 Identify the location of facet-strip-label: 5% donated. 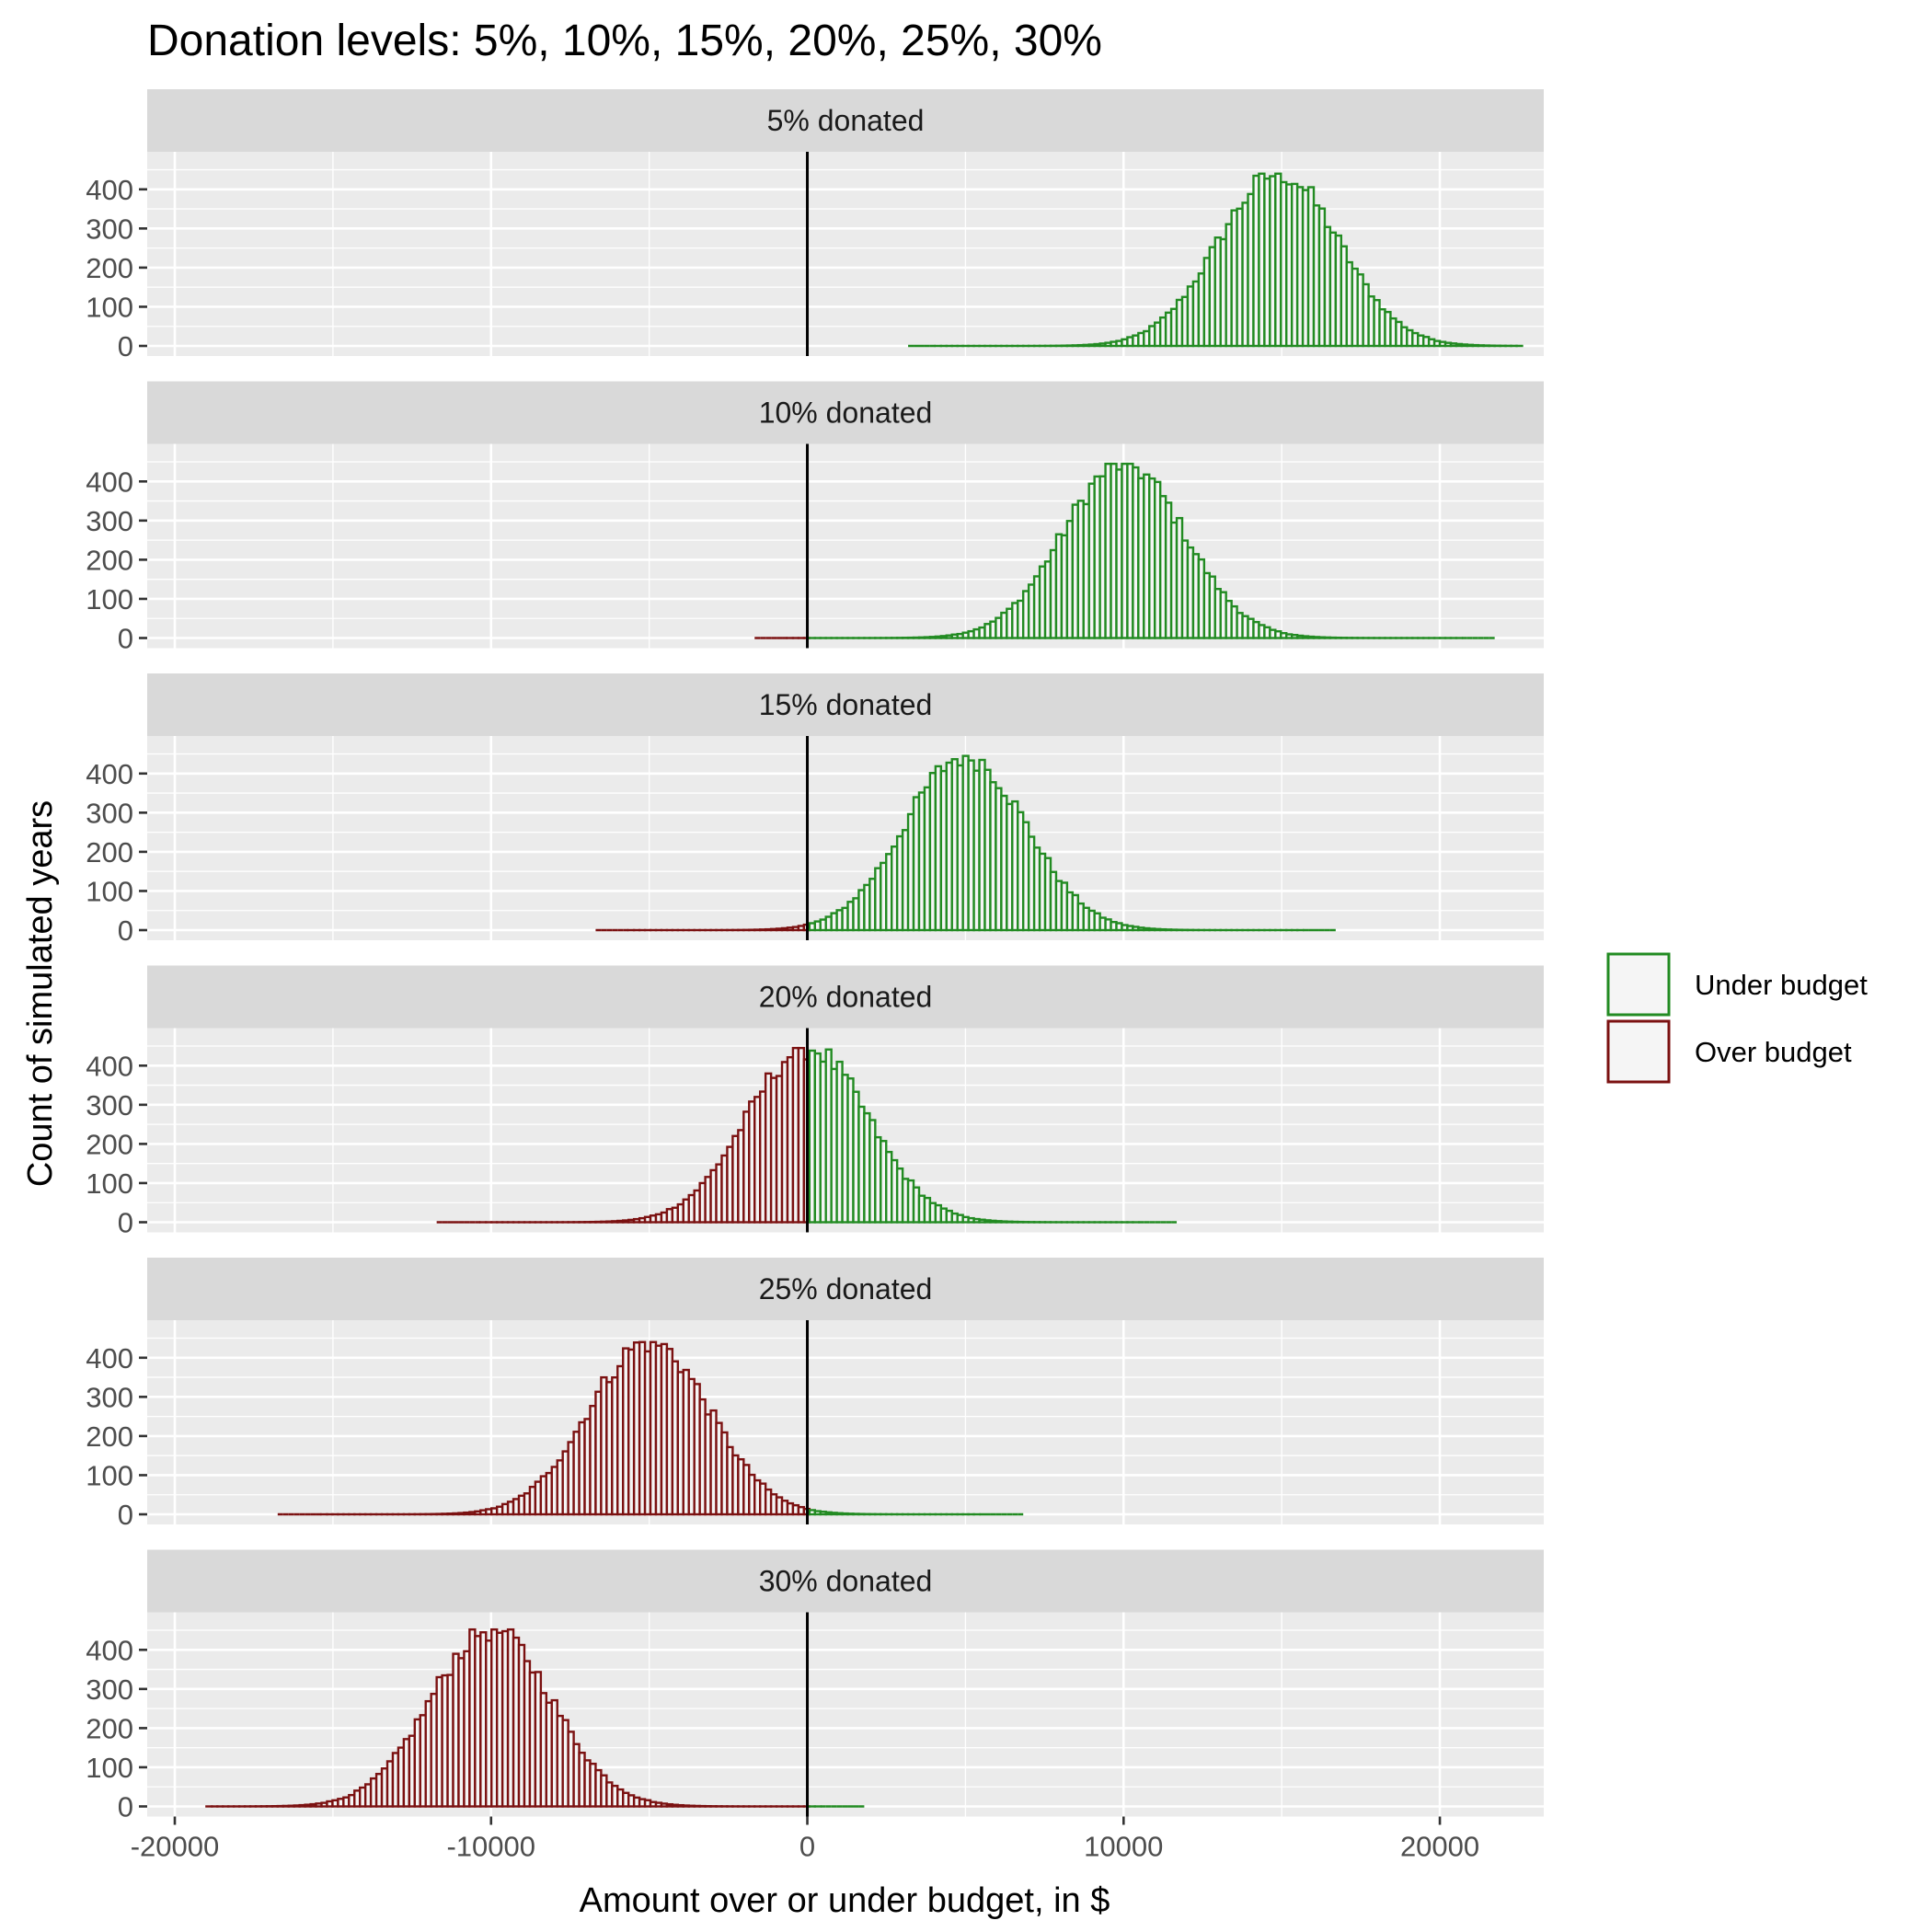
(846, 120).